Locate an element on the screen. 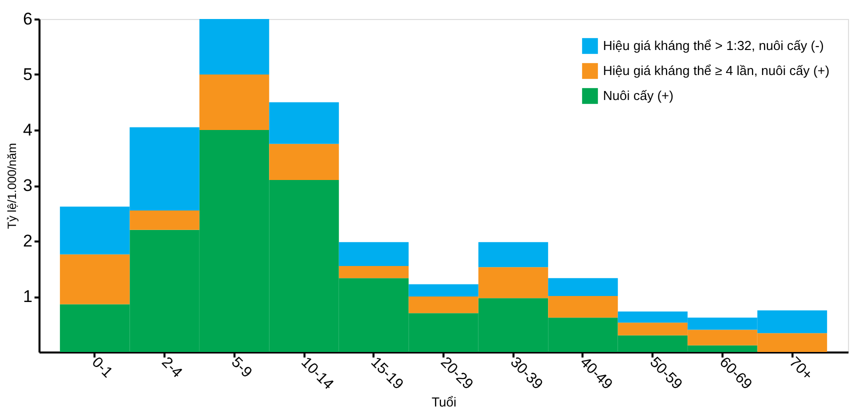  x-tick-label: 0-1 is located at coordinates (102, 368).